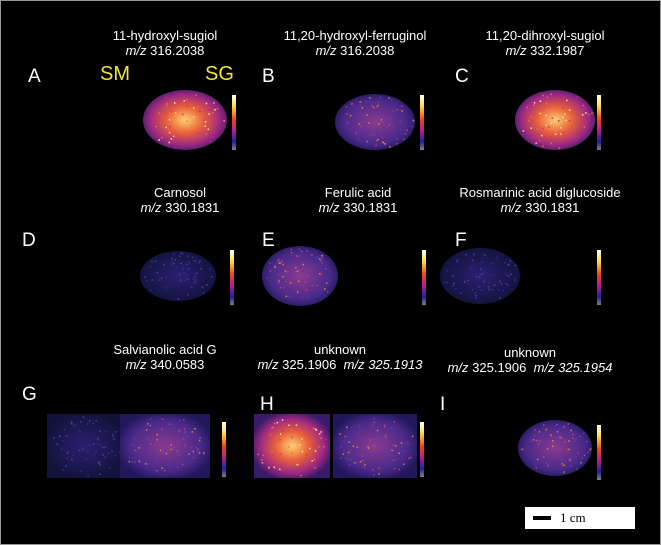 The image size is (661, 545). What do you see at coordinates (557, 50) in the screenshot?
I see `mz-value: 332.1987` at bounding box center [557, 50].